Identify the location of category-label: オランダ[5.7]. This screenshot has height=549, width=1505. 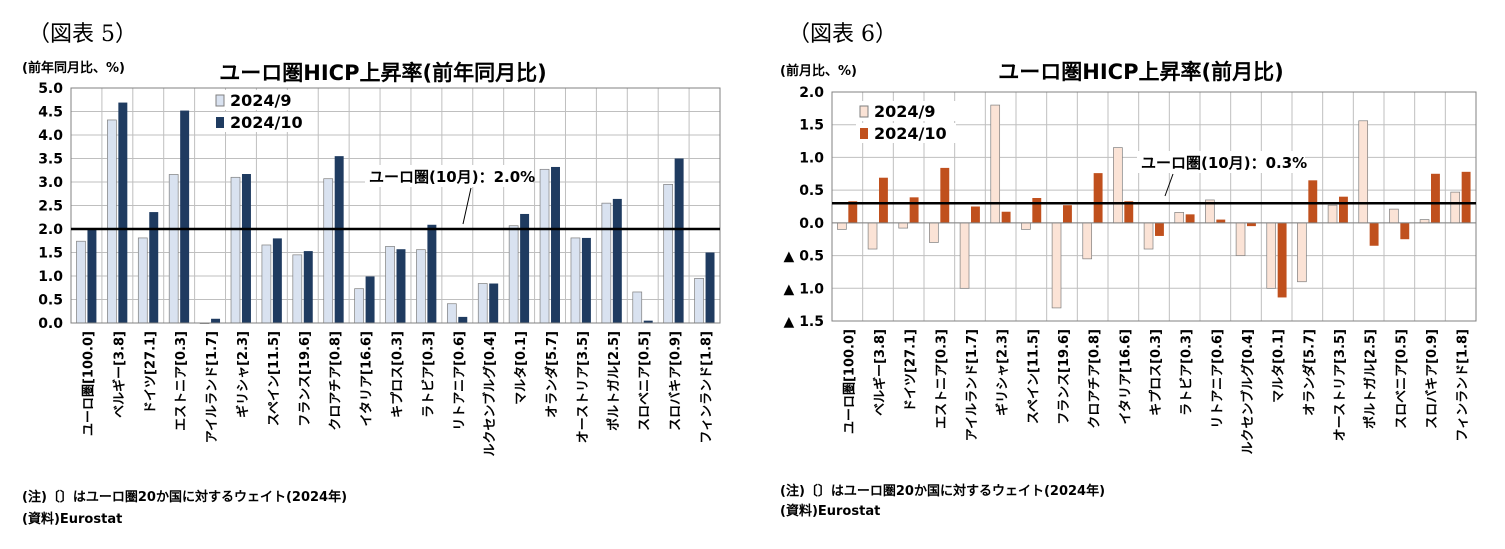
(1309, 372).